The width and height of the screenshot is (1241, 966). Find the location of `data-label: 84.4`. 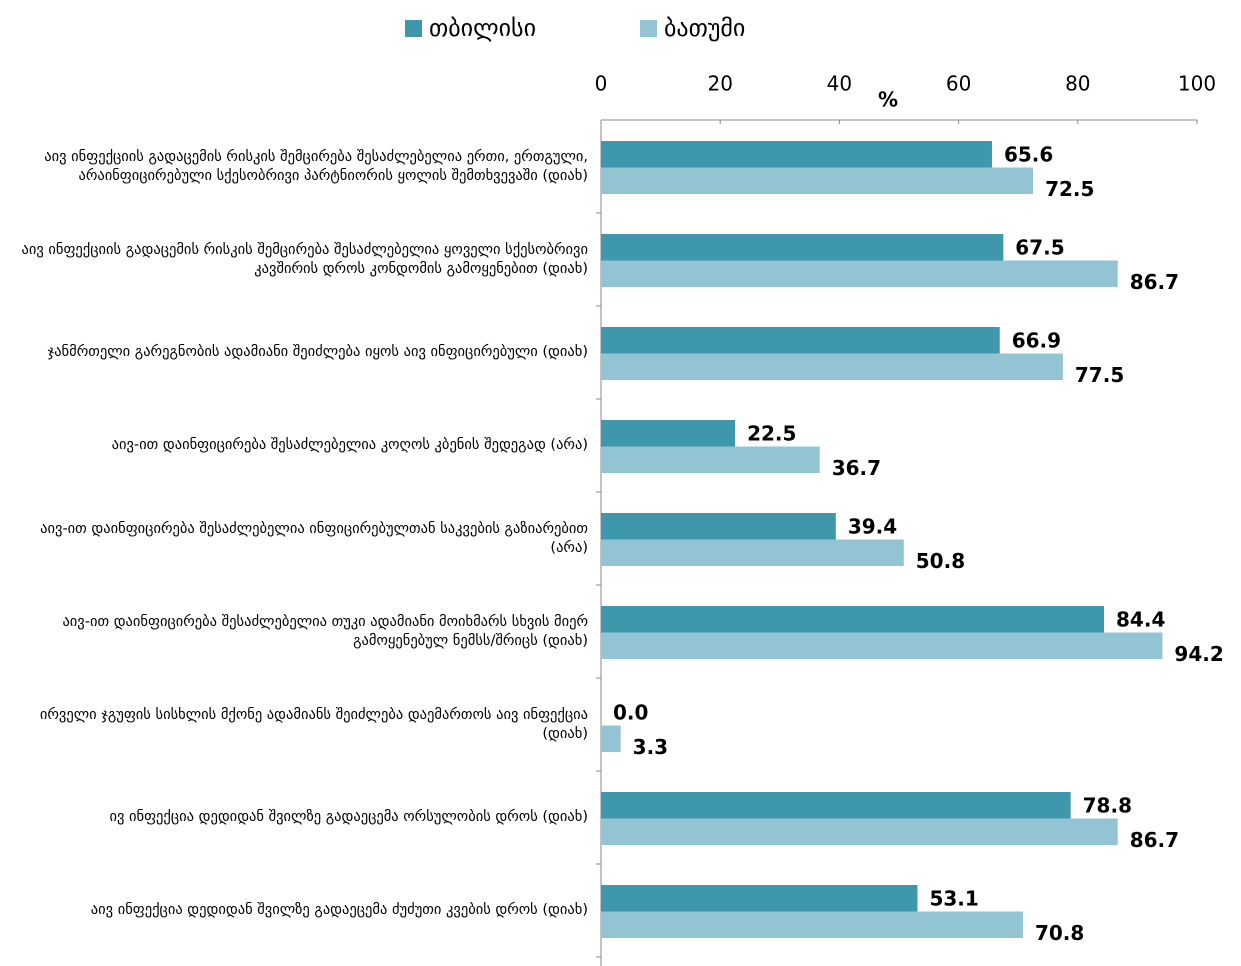

data-label: 84.4 is located at coordinates (1140, 620).